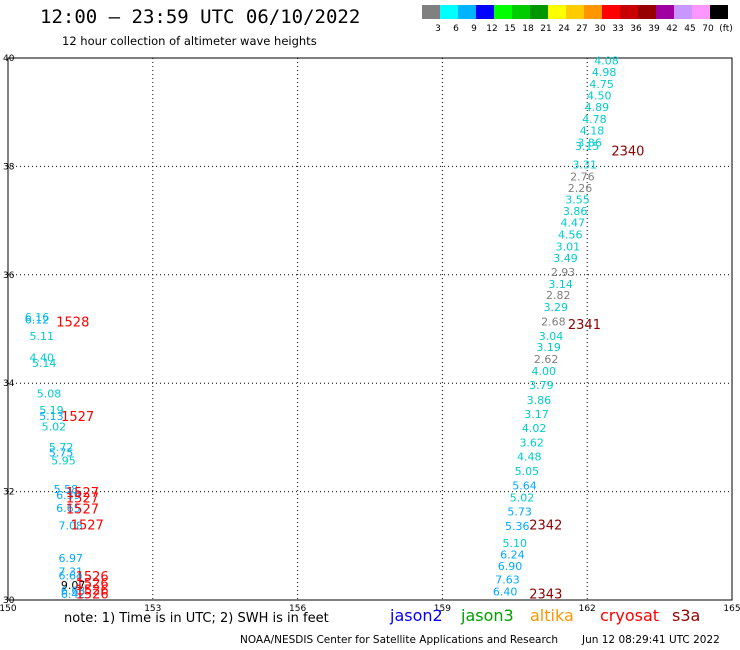 The image size is (740, 650). I want to click on y-tick-label: 36, so click(9, 276).